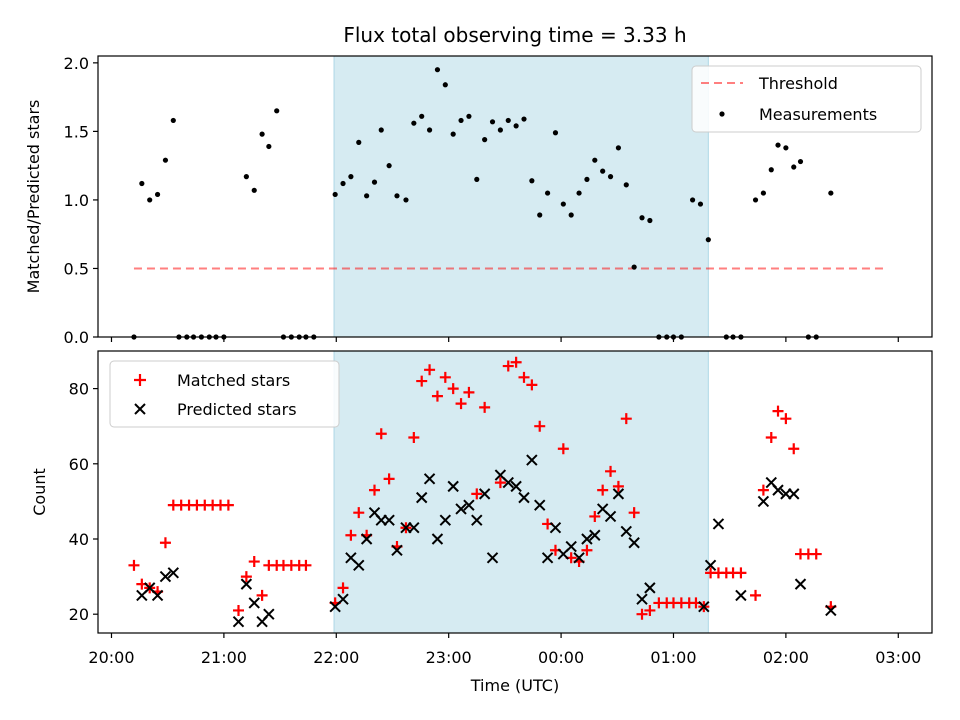 This screenshot has width=960, height=720. I want to click on y-tick-label: 0.0, so click(76, 337).